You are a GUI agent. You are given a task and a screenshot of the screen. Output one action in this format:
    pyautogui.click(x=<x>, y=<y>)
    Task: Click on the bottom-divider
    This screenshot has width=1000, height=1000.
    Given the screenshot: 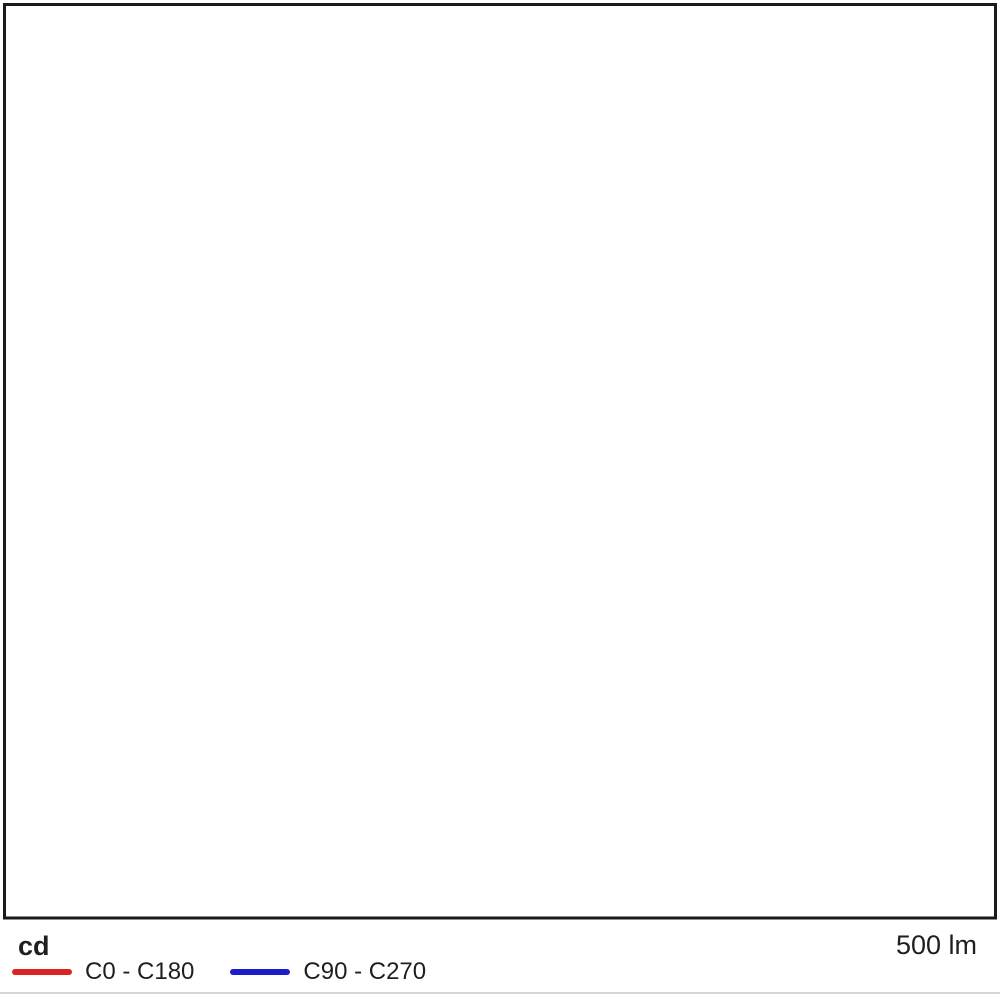 What is the action you would take?
    pyautogui.click(x=500, y=993)
    